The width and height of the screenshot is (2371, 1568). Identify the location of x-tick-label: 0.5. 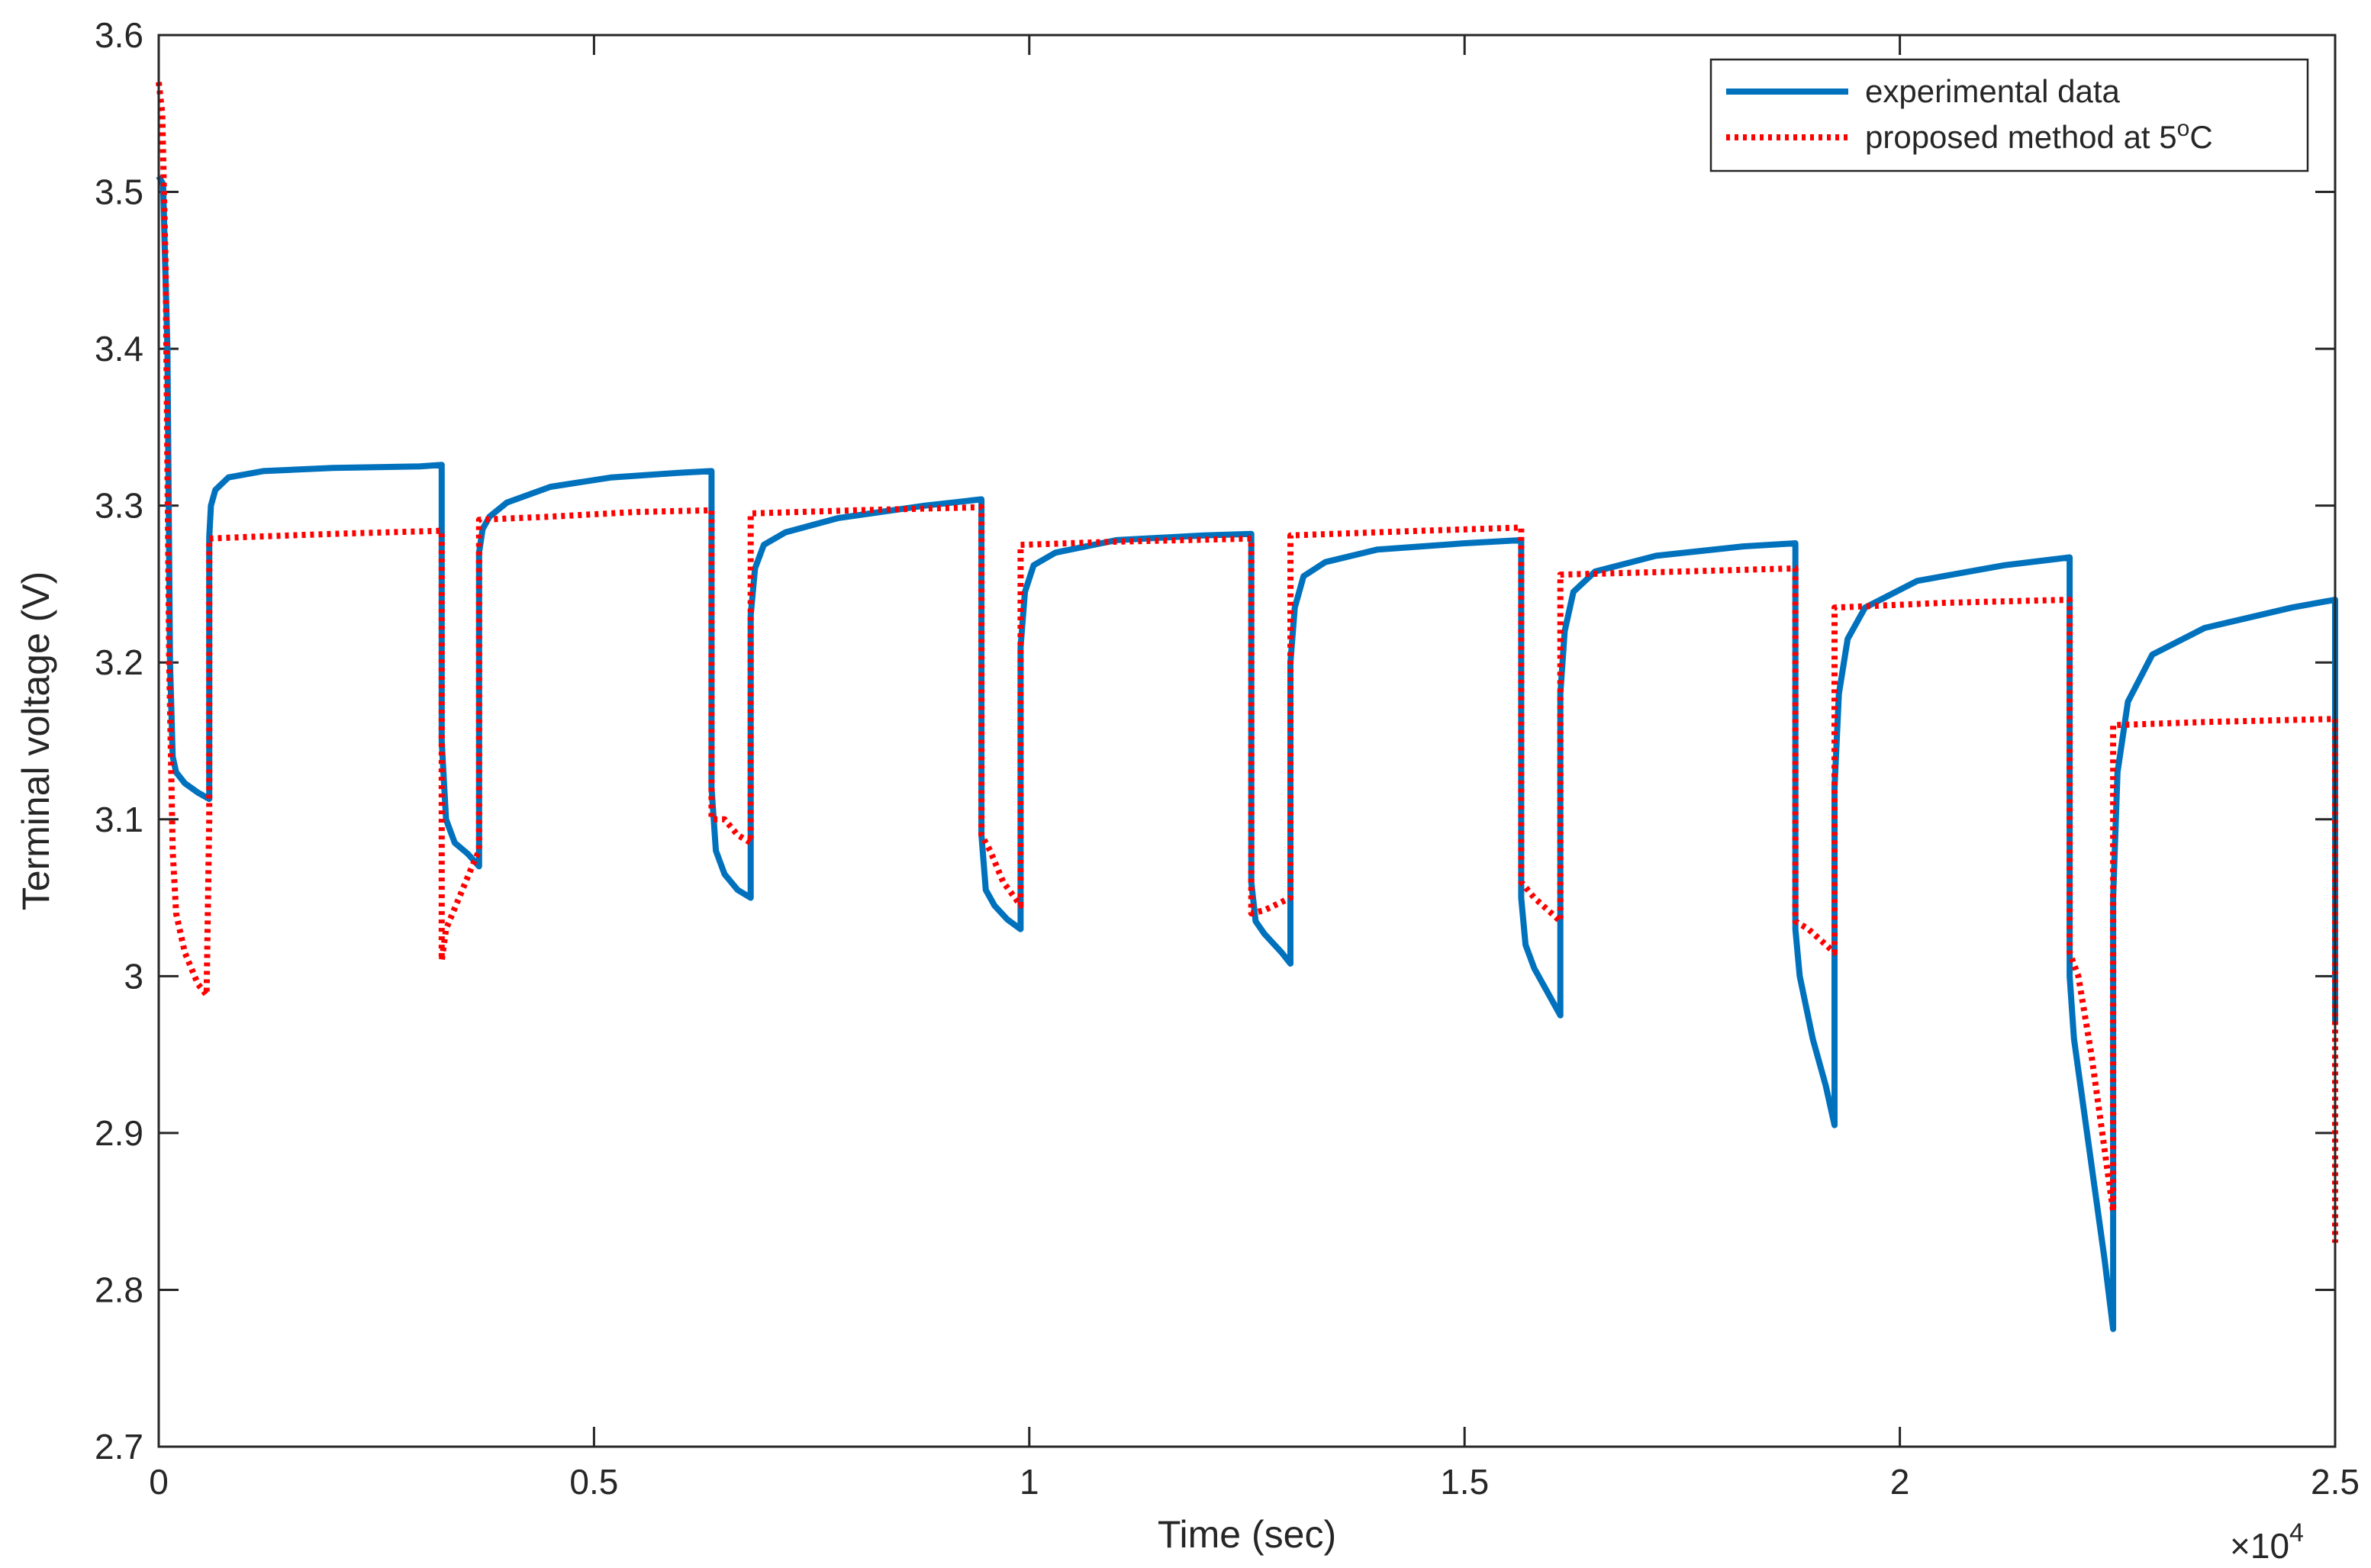
(593, 1482).